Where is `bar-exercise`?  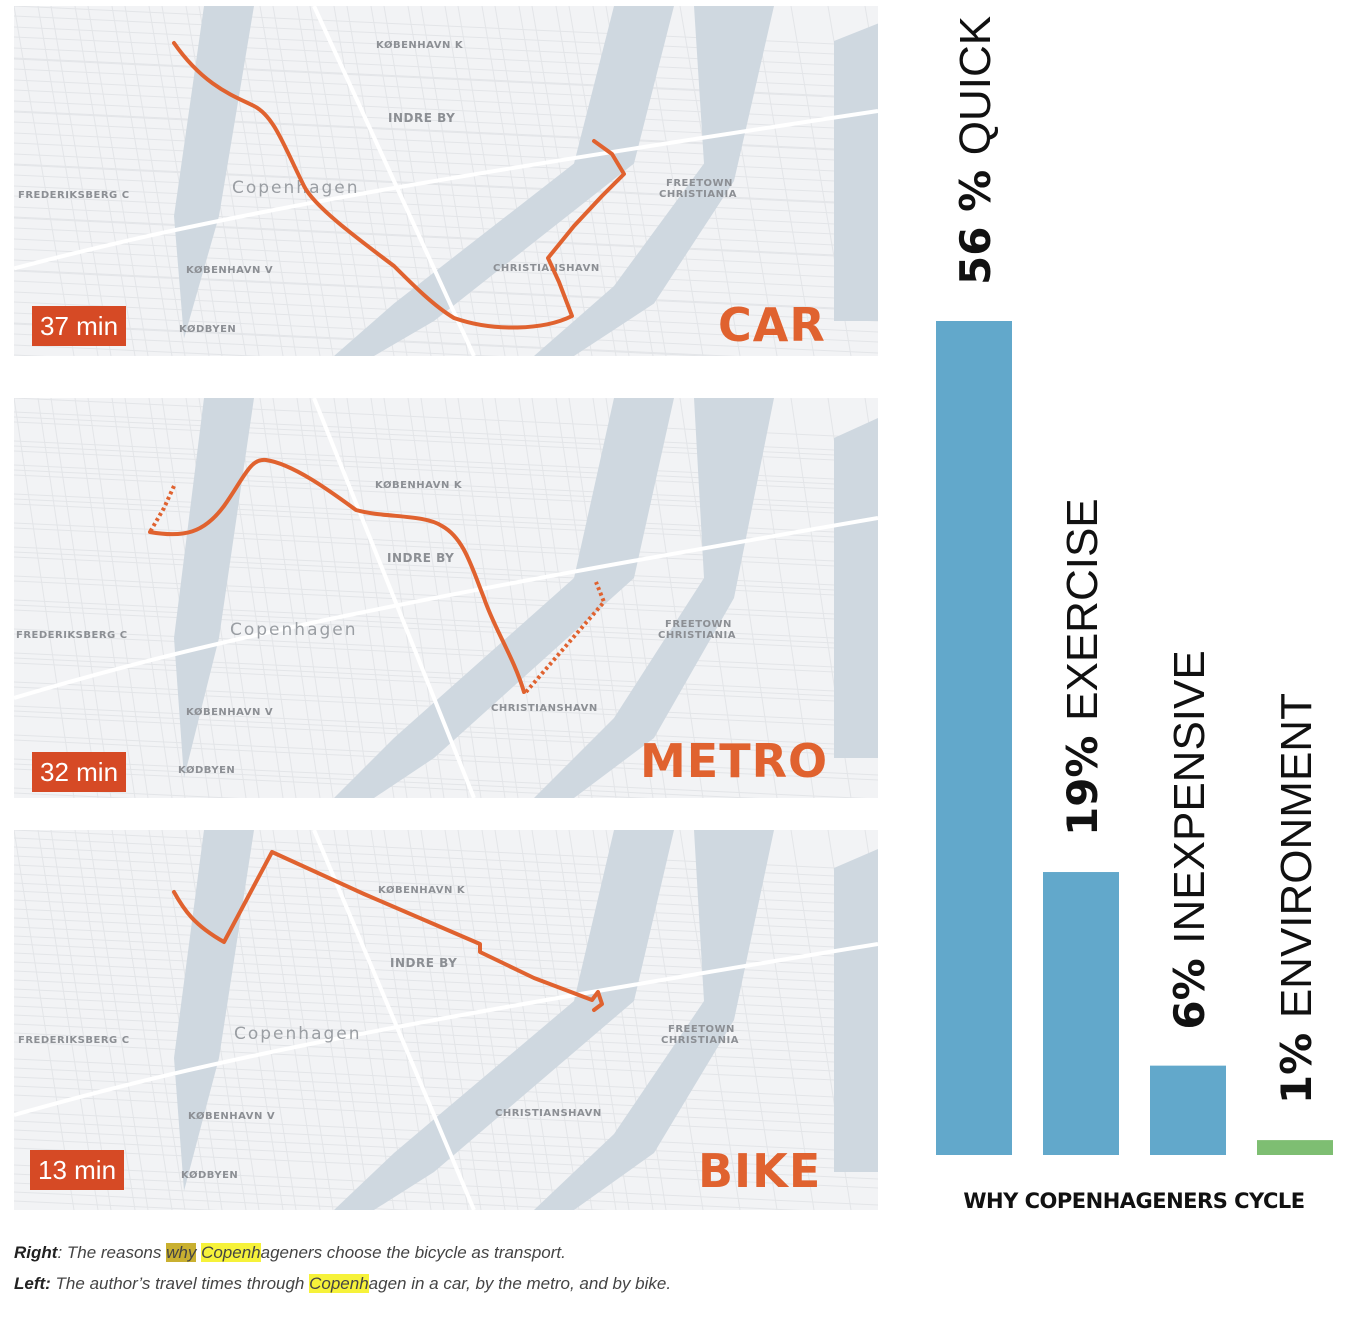 bar-exercise is located at coordinates (1081, 1013).